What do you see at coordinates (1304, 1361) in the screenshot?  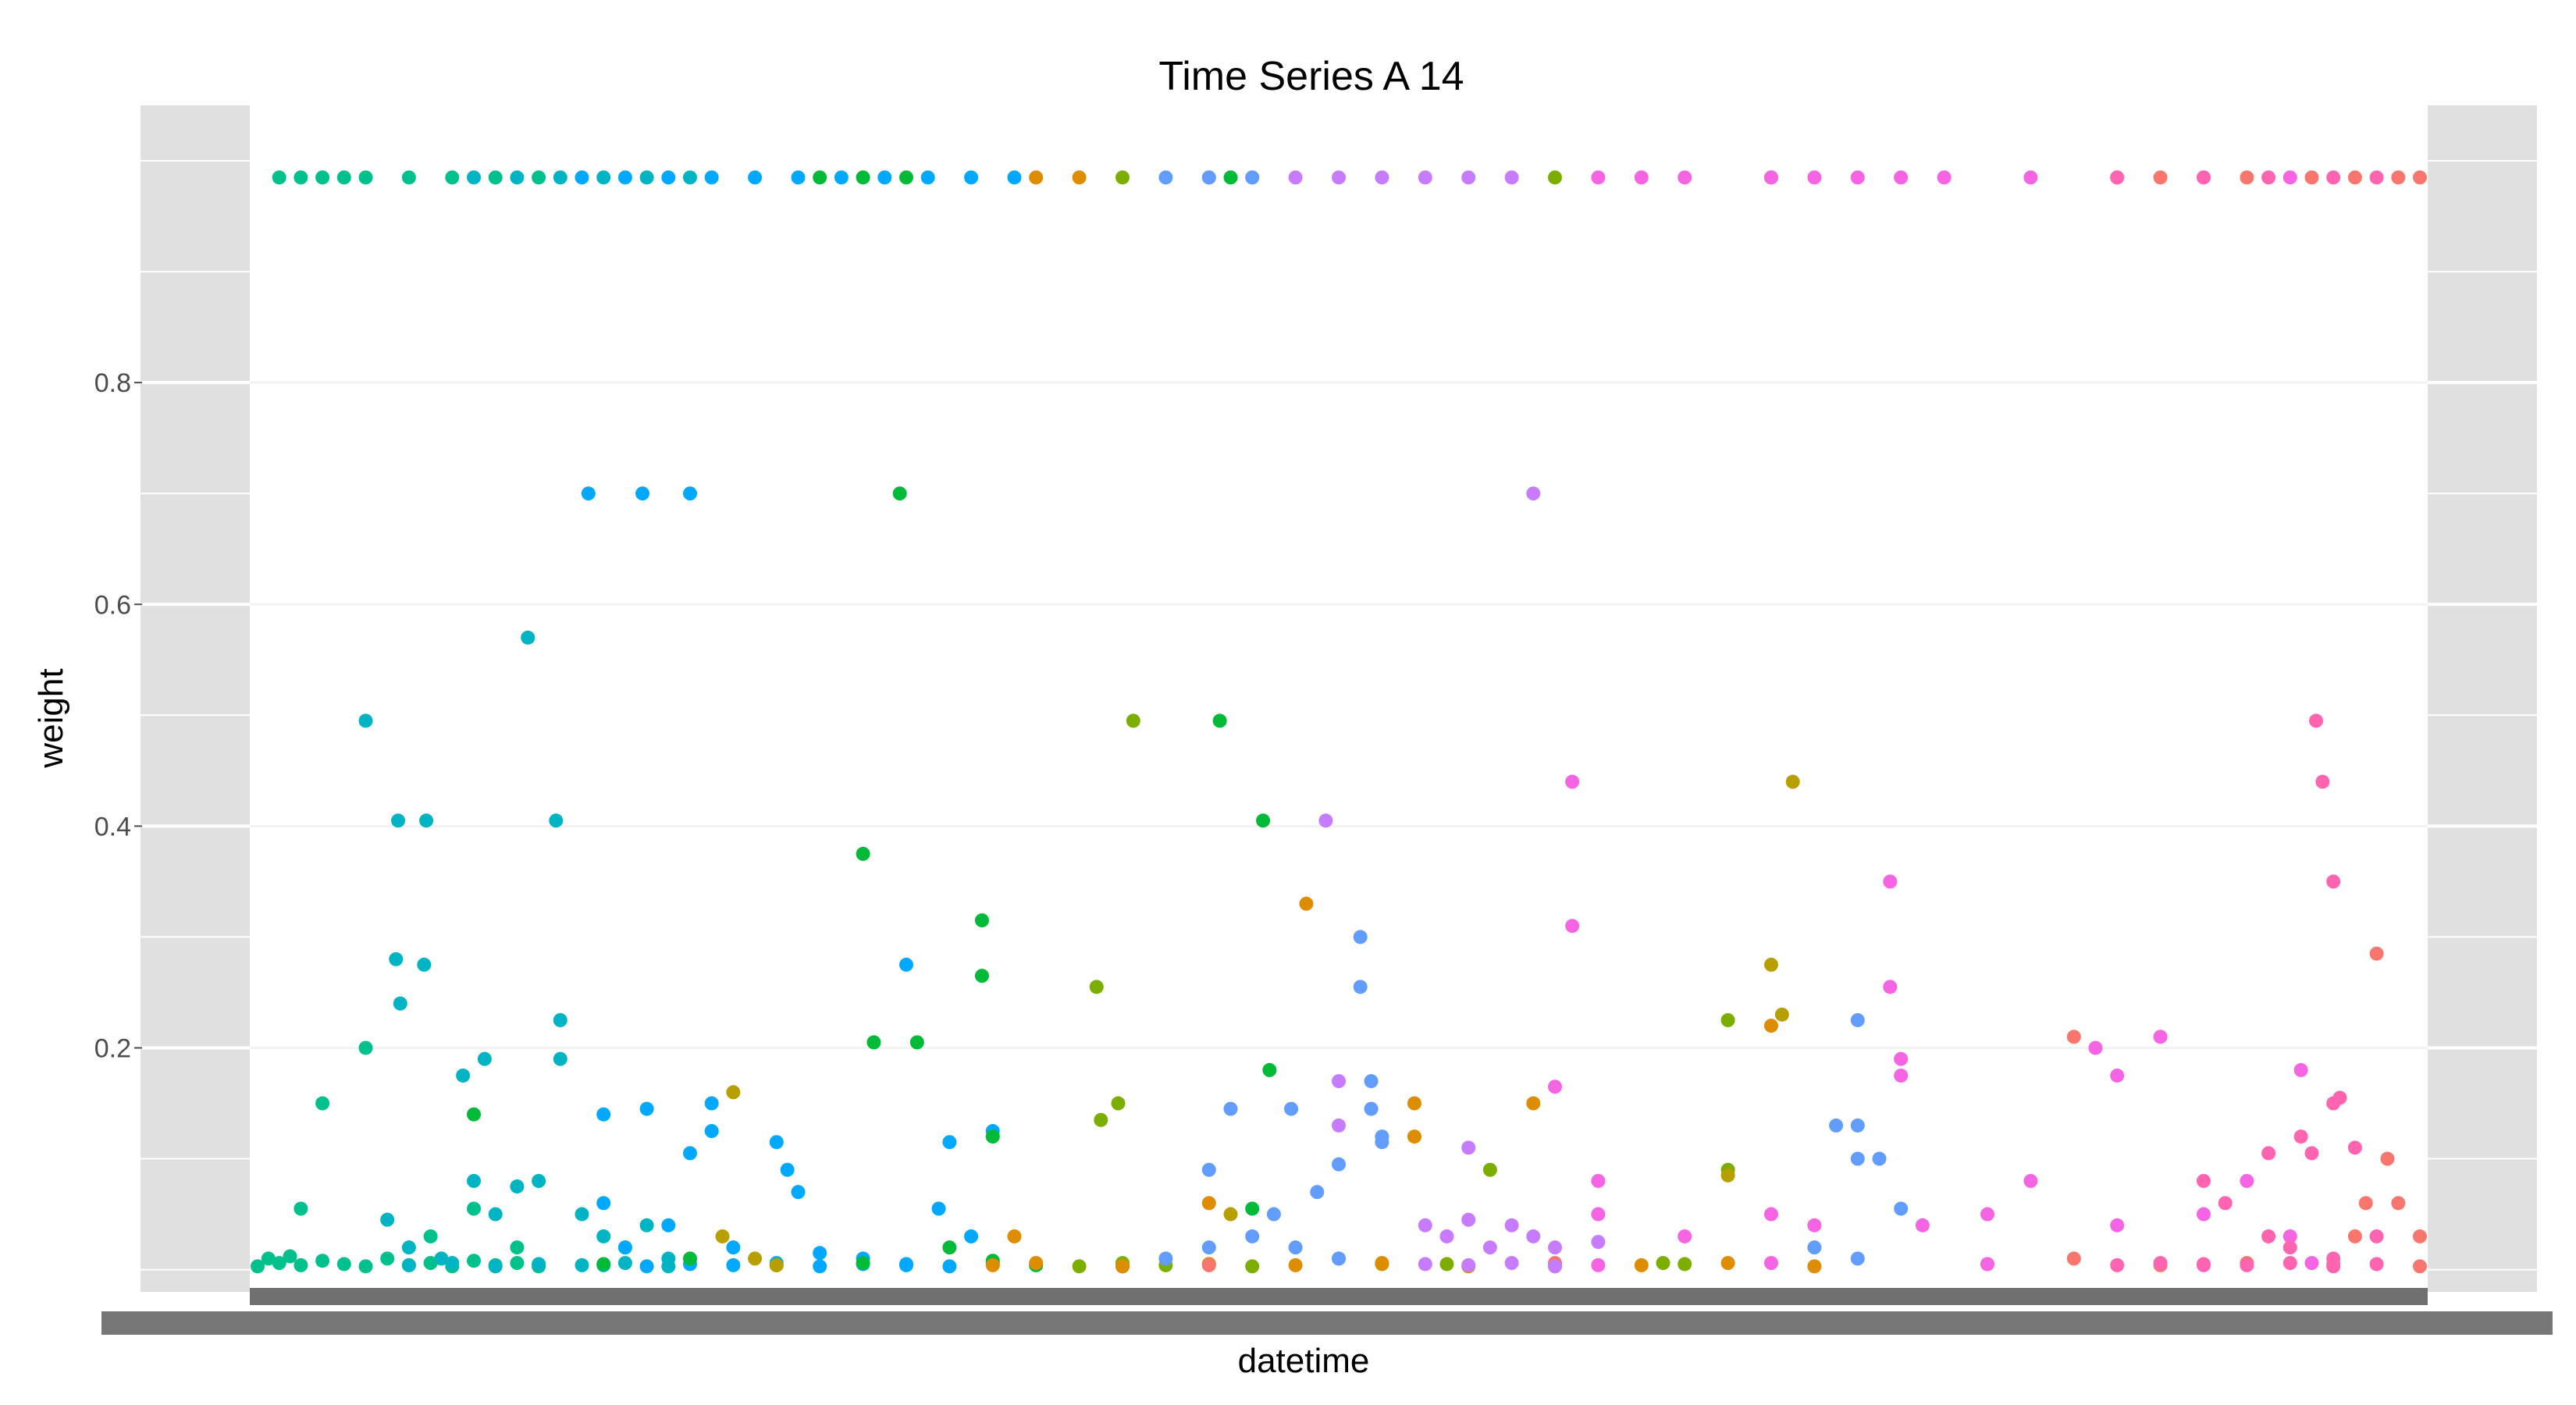 I see `x-axis-label: datetime` at bounding box center [1304, 1361].